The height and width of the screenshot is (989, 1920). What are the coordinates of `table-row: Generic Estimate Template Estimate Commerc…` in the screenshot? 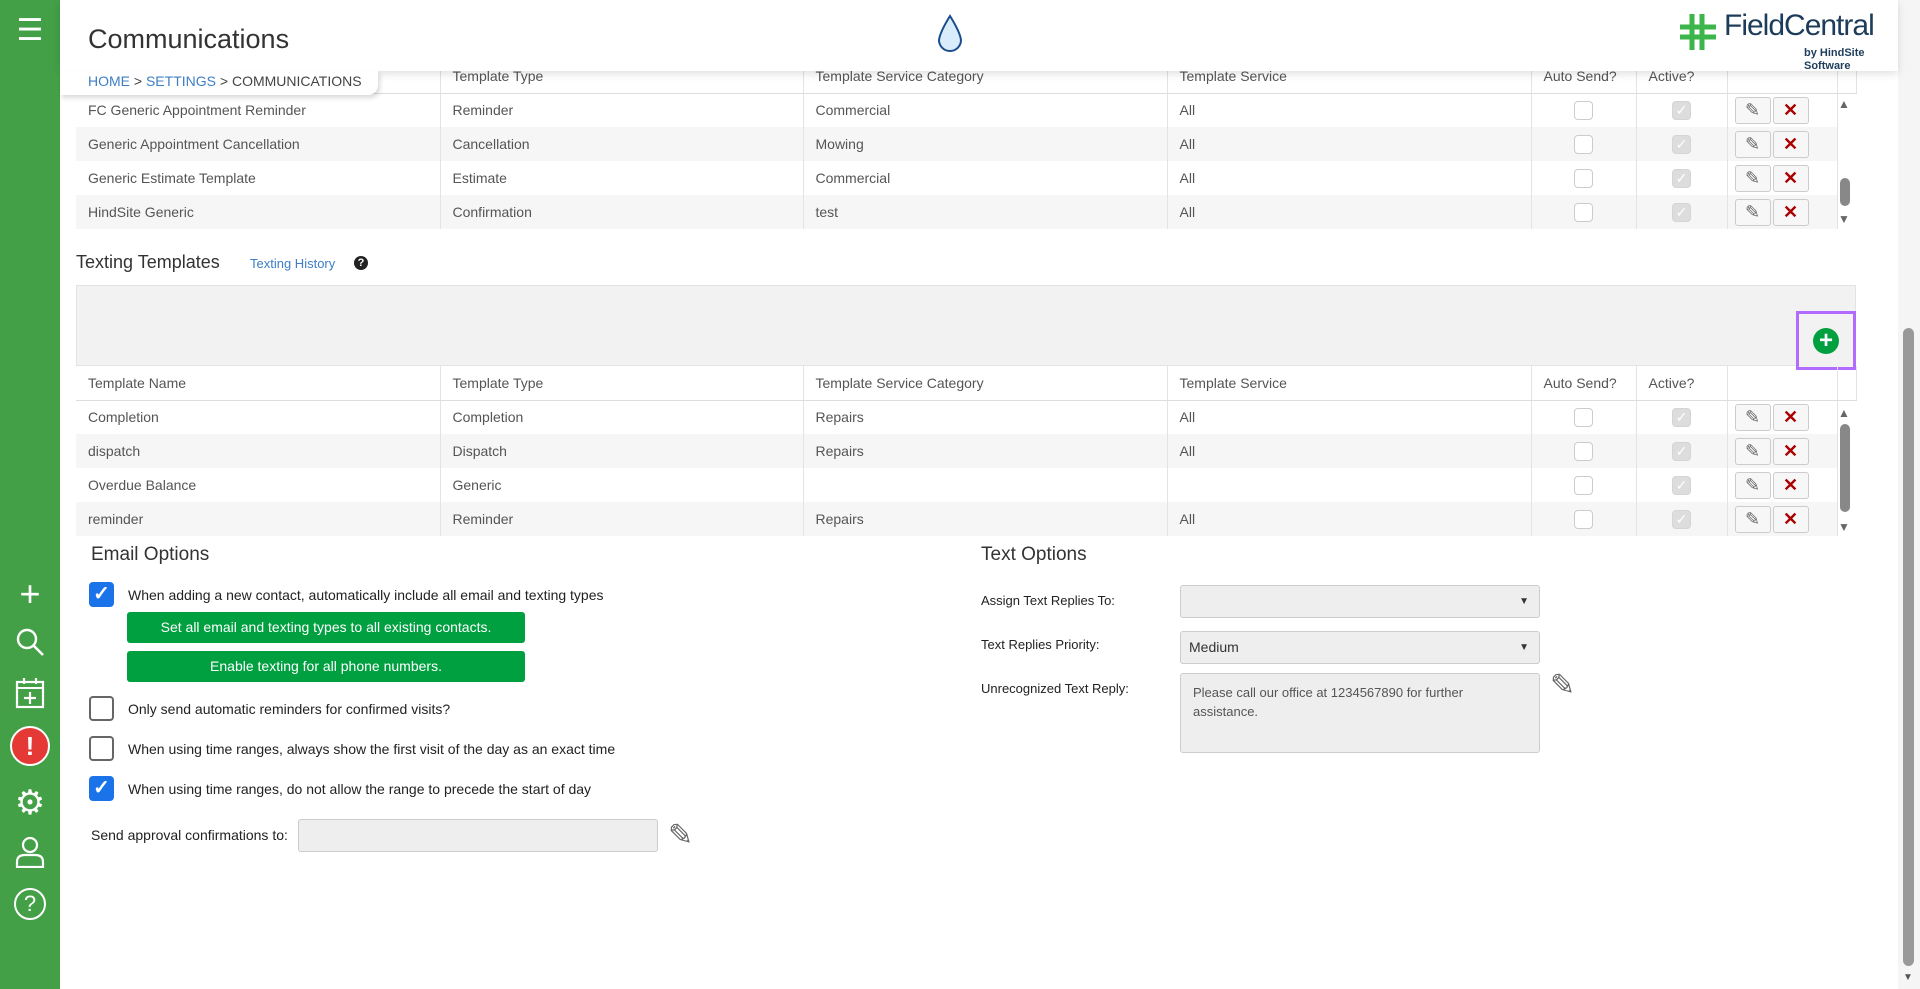 It's located at (966, 178).